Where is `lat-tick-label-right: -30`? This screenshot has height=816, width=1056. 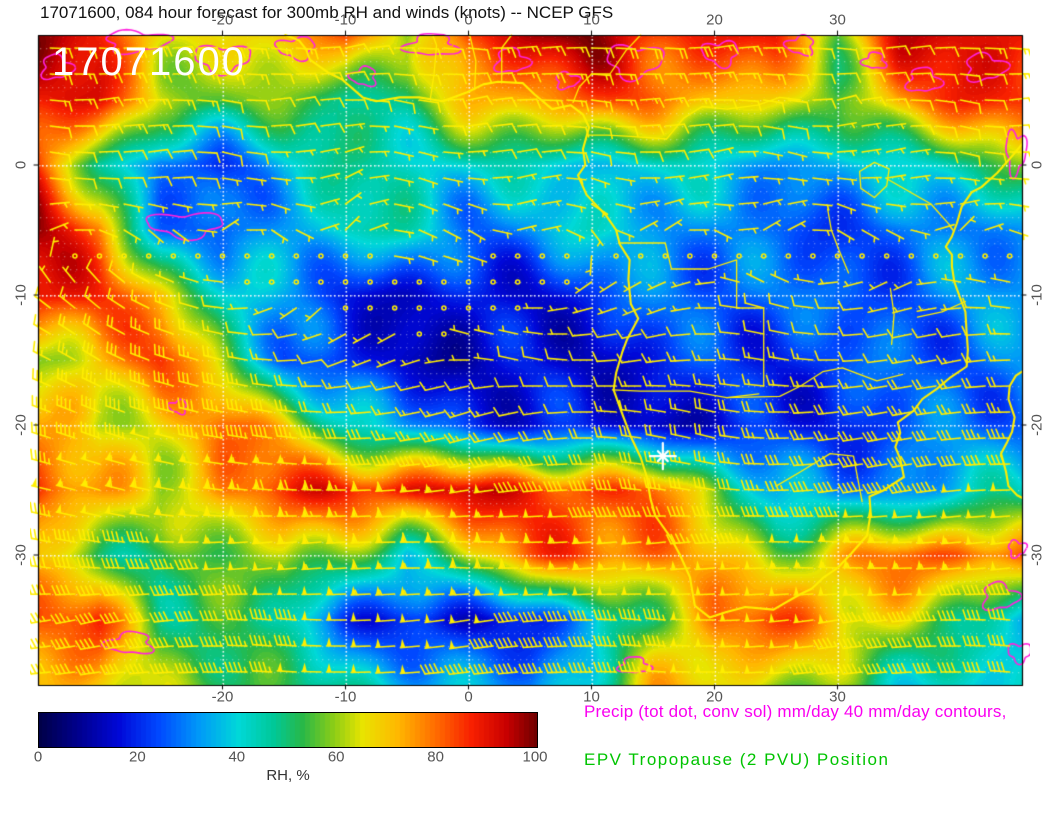
lat-tick-label-right: -30 is located at coordinates (1037, 555).